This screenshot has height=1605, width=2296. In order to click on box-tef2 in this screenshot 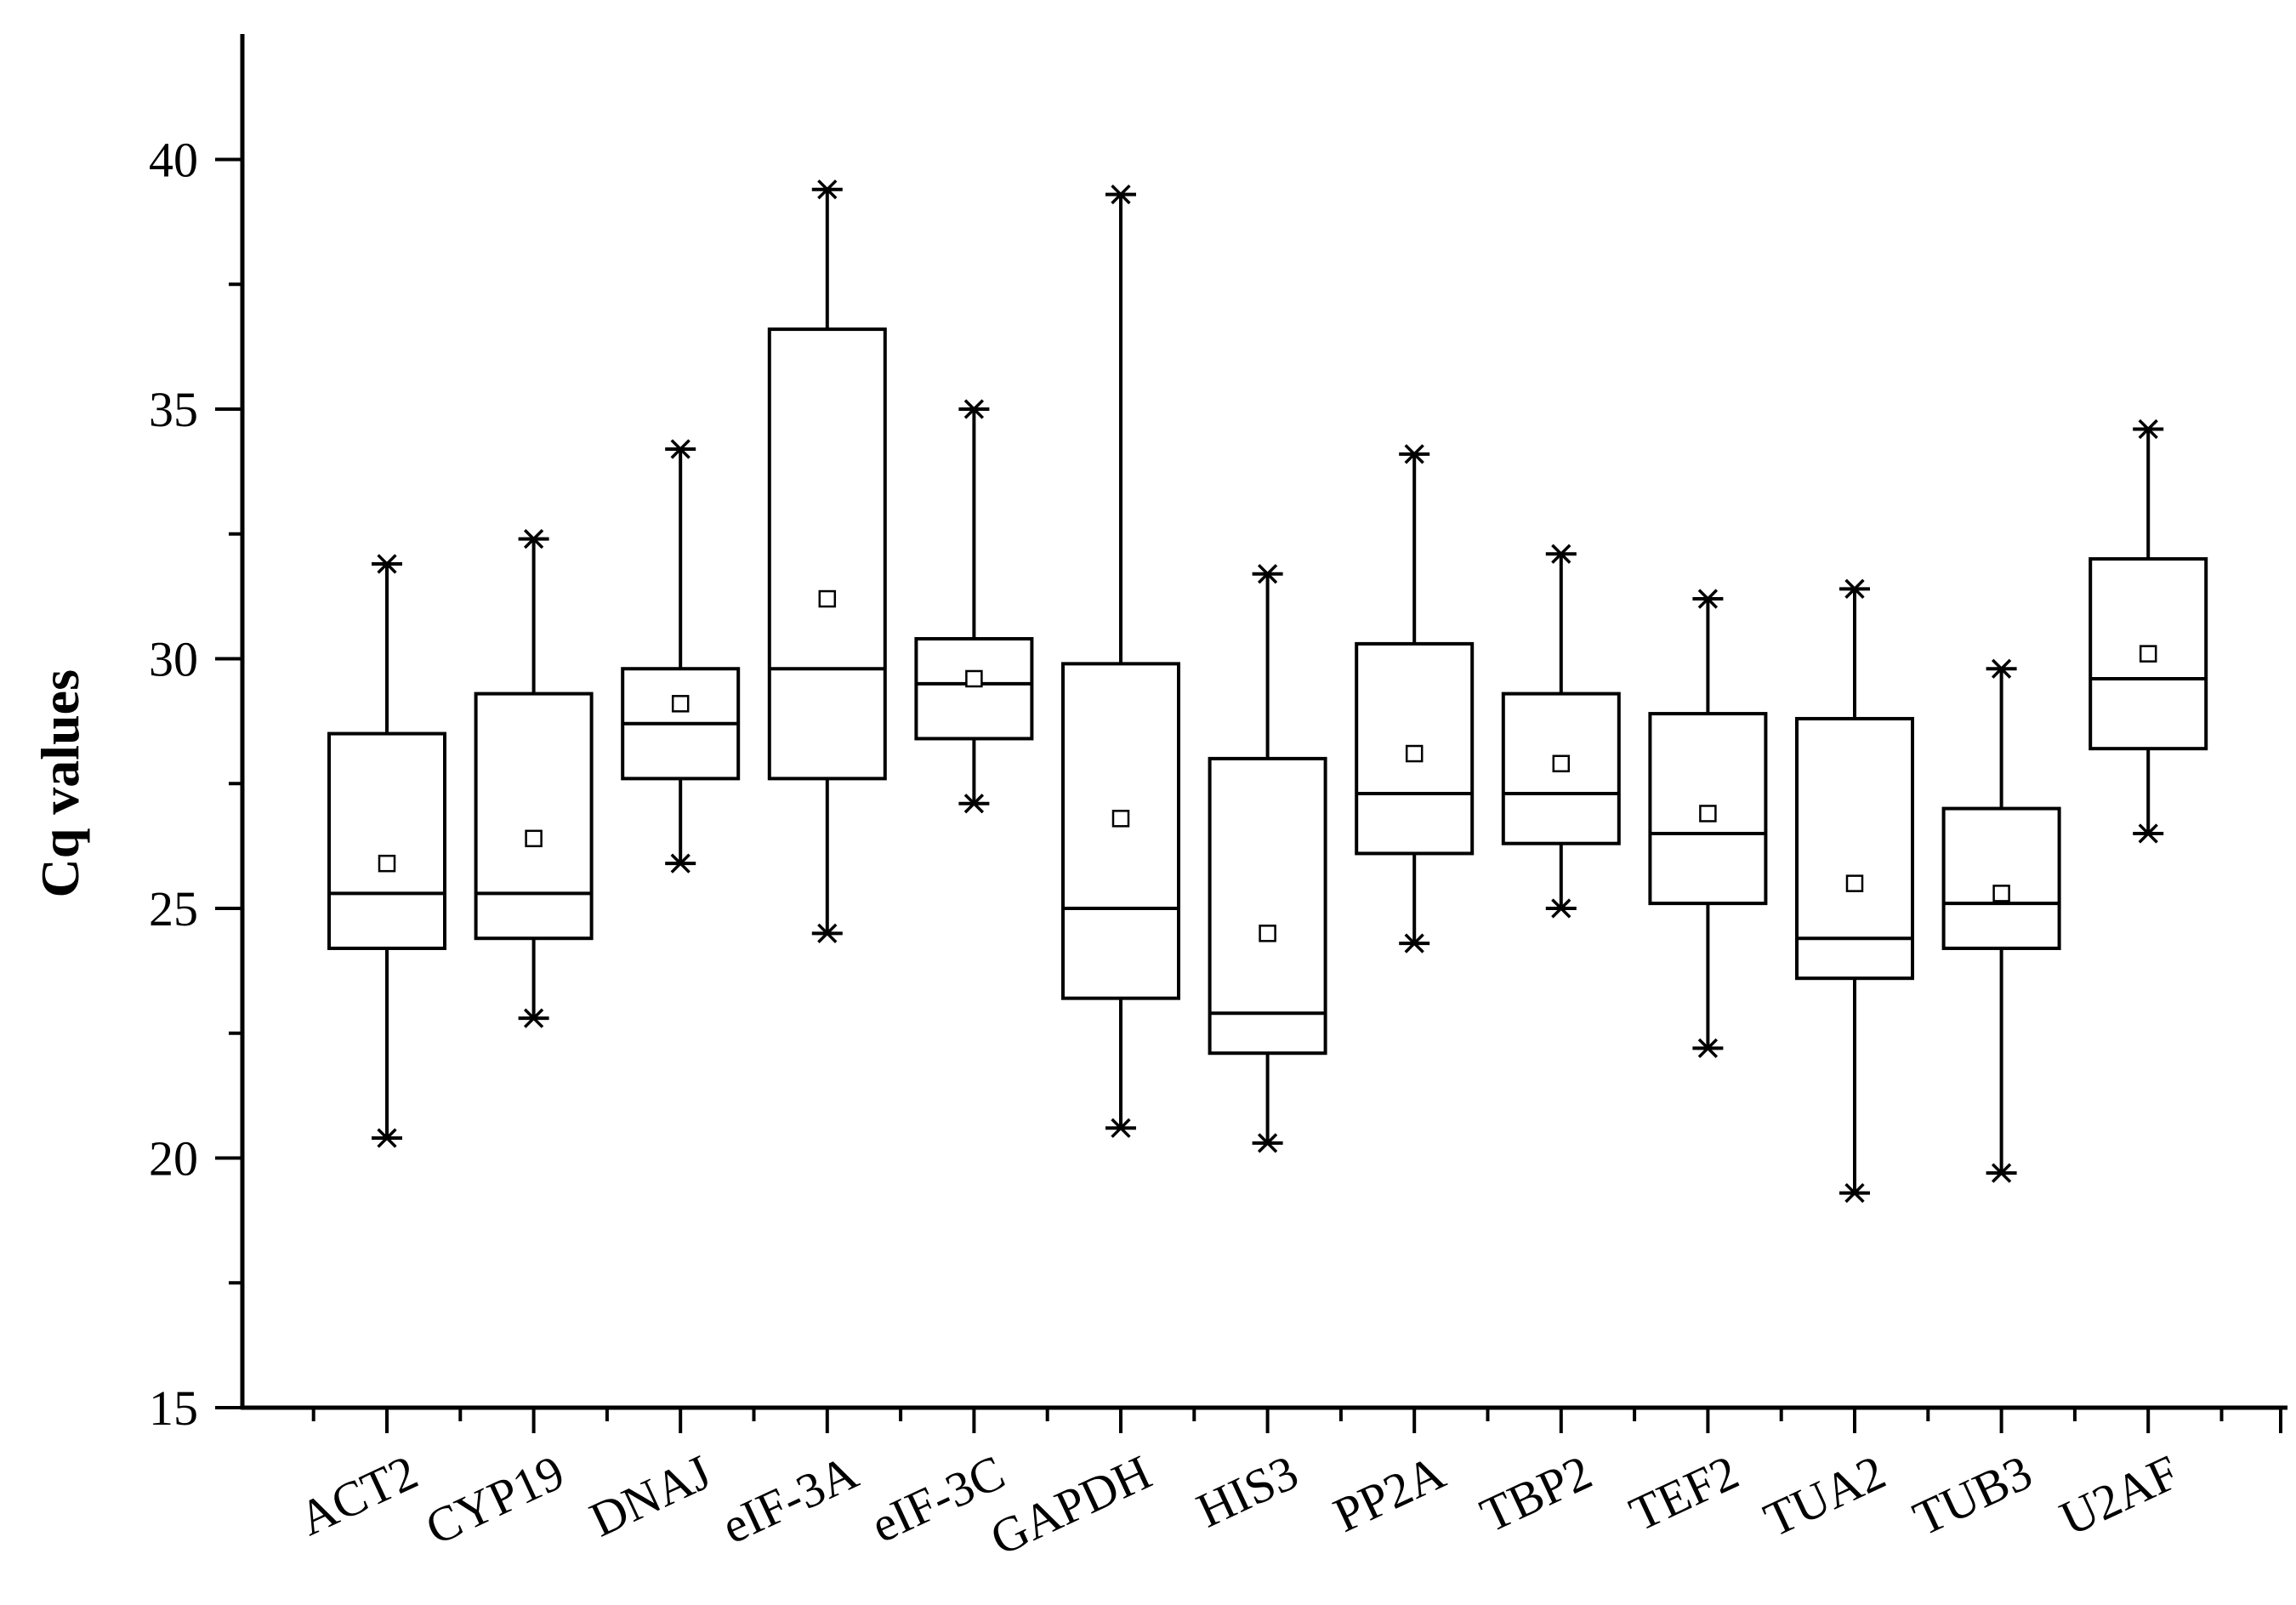, I will do `click(1708, 824)`.